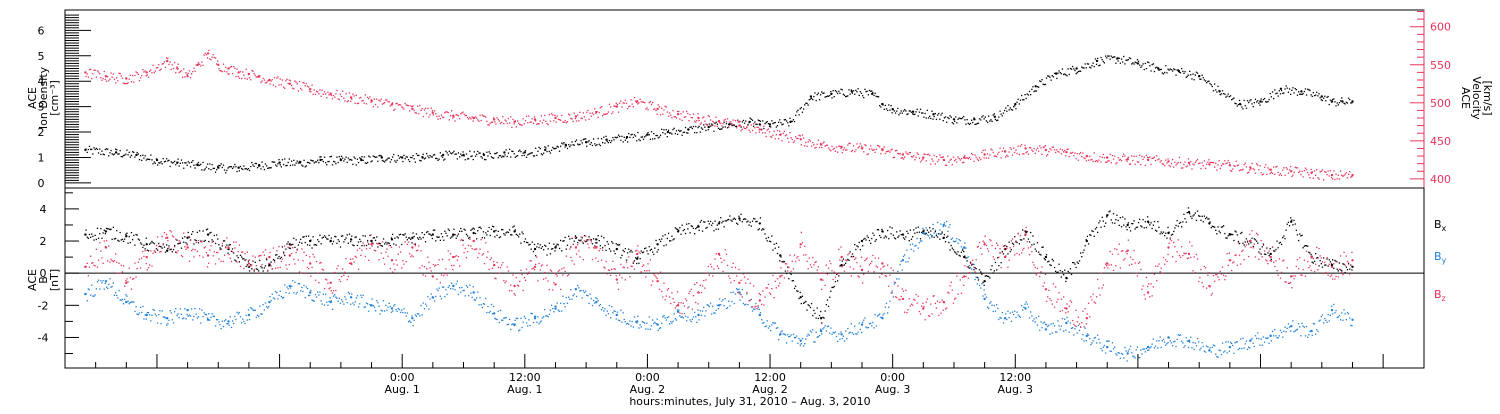 This screenshot has width=1500, height=414. I want to click on density-tick-label: 5, so click(41, 56).